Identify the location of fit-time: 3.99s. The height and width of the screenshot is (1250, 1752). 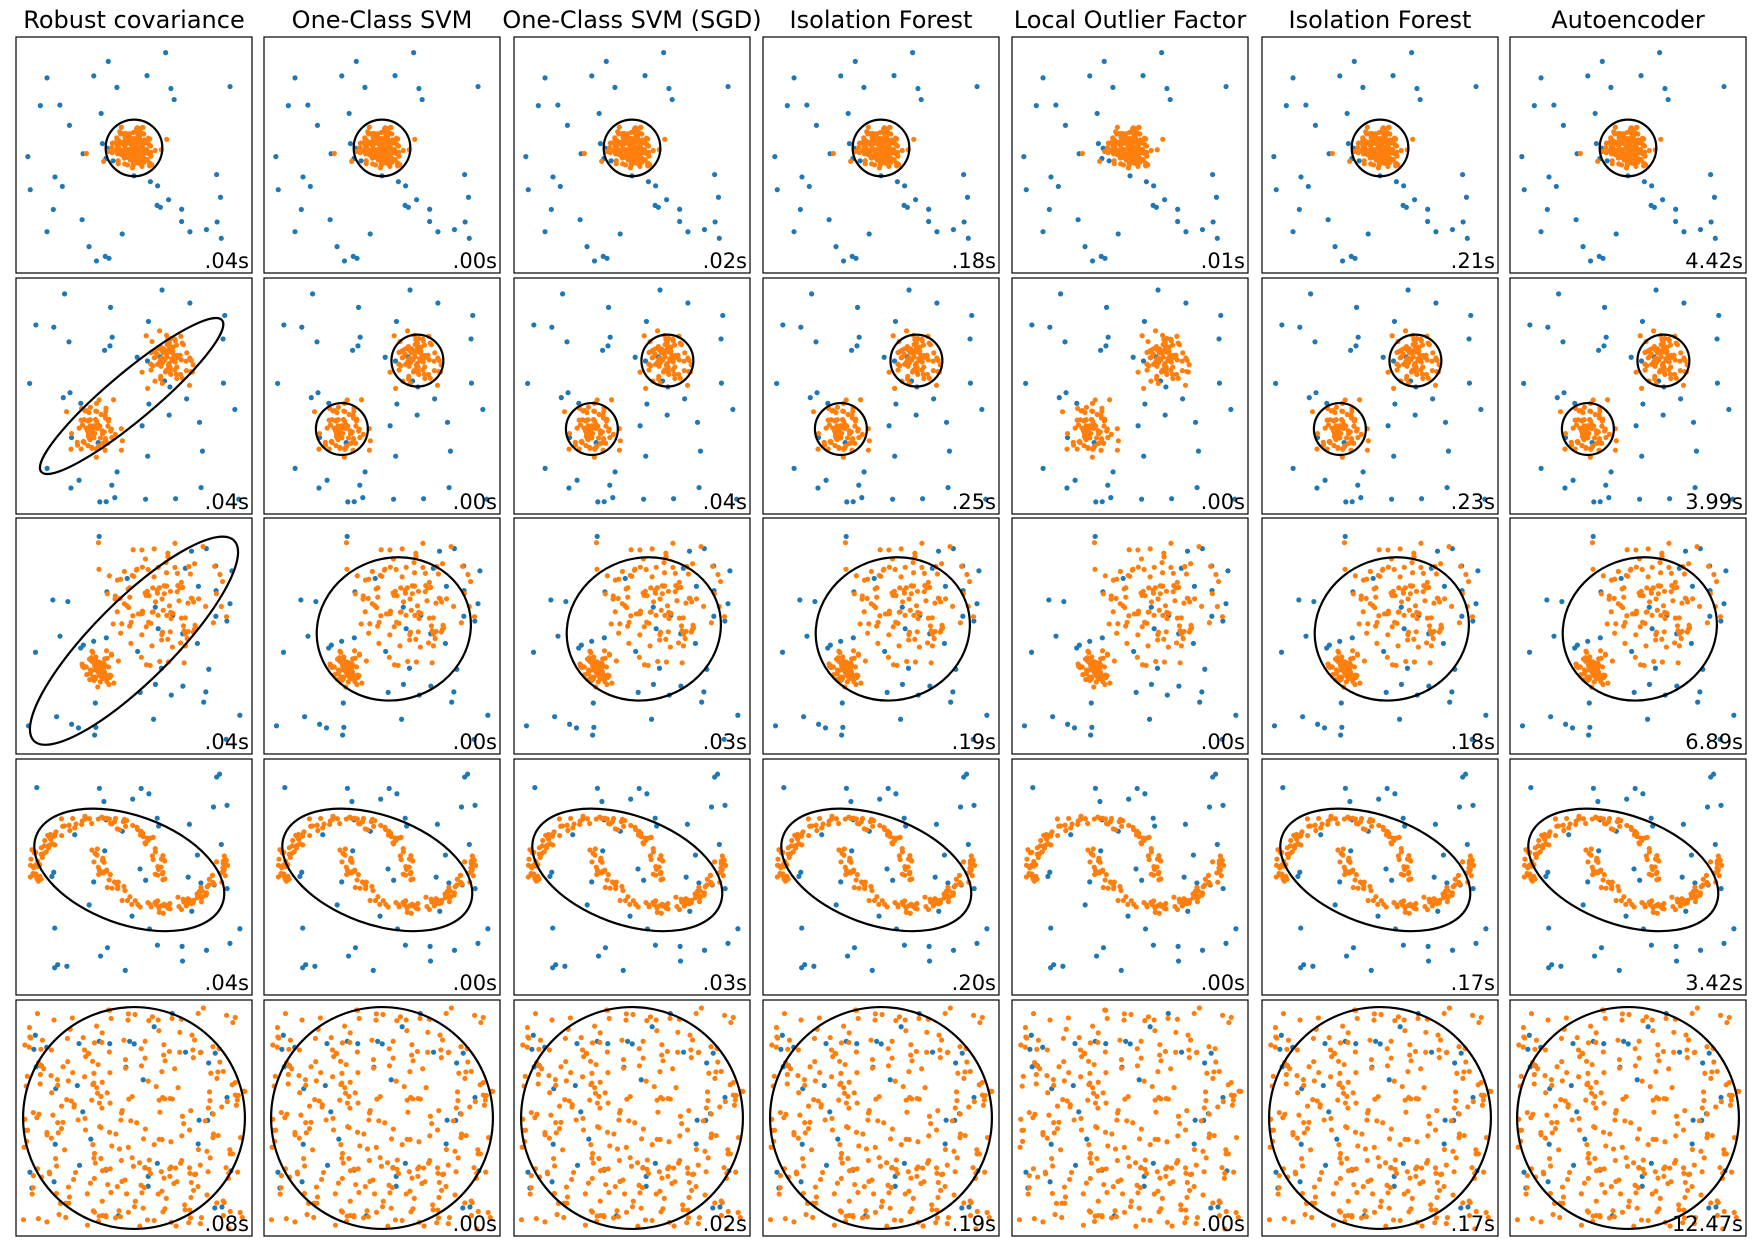
(1714, 502).